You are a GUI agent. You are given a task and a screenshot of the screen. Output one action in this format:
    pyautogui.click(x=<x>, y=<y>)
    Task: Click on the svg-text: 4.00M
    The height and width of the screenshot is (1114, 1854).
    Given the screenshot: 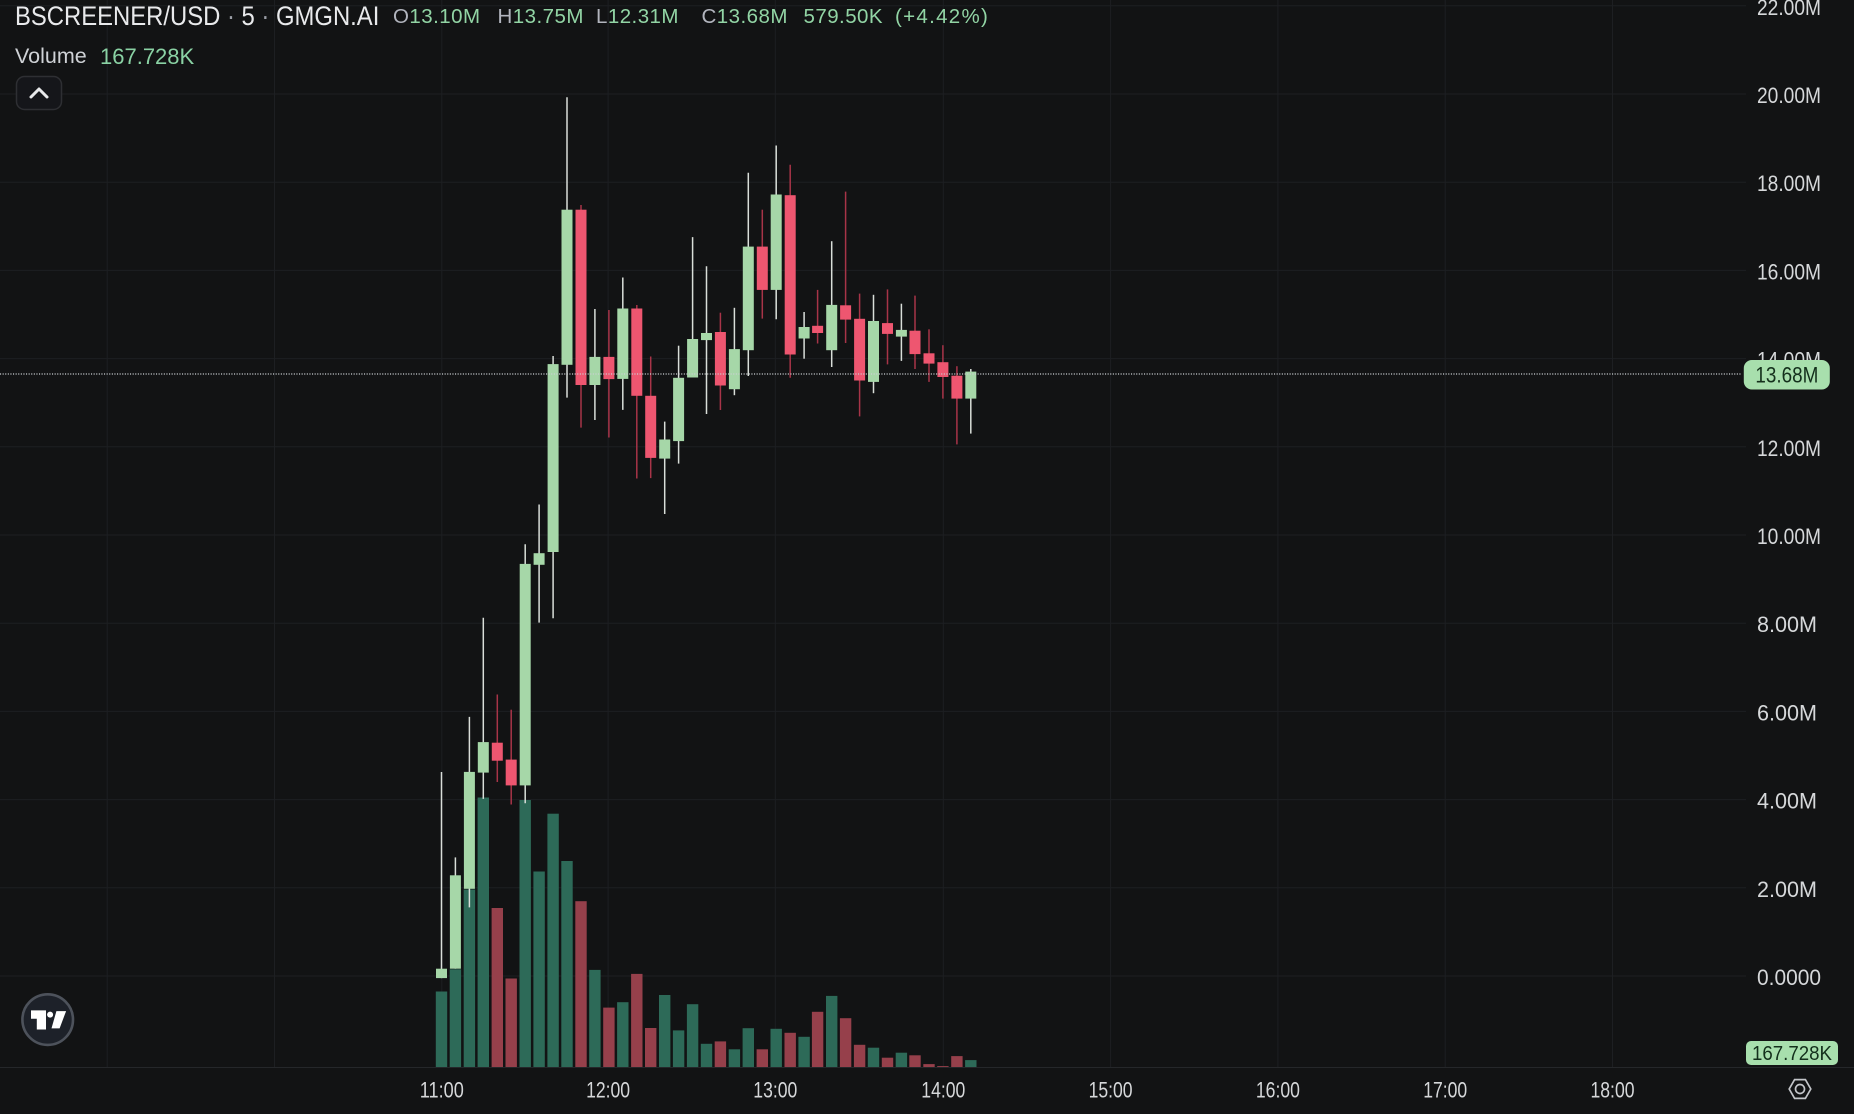 What is the action you would take?
    pyautogui.click(x=1787, y=801)
    